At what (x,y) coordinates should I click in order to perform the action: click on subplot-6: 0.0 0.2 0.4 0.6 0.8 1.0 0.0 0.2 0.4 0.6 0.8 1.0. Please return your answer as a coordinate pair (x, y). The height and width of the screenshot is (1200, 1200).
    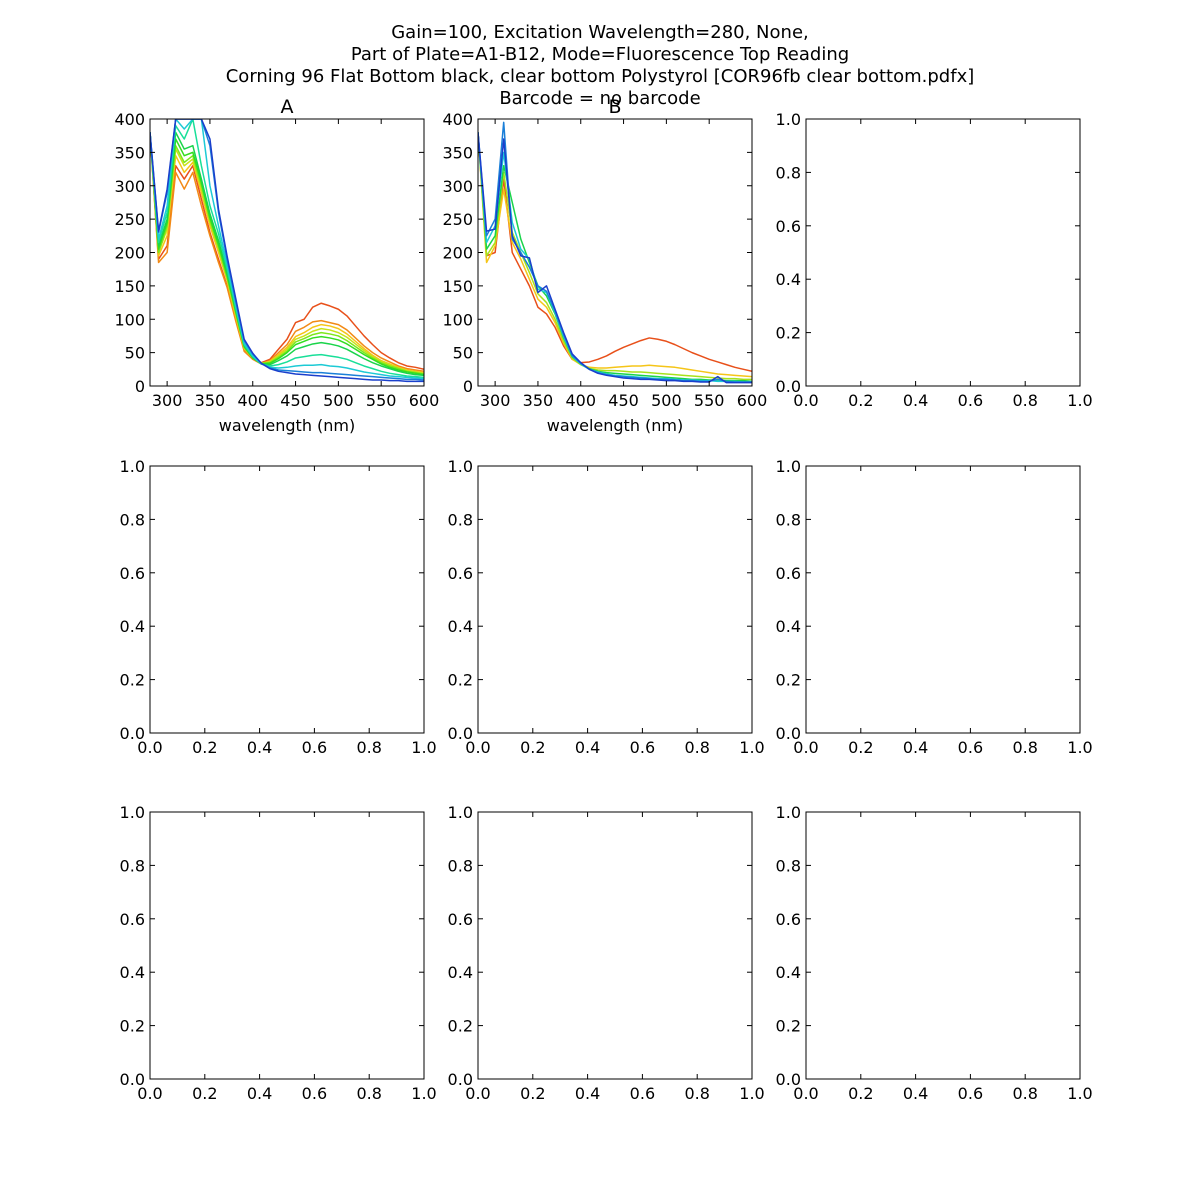
    Looking at the image, I should click on (934, 607).